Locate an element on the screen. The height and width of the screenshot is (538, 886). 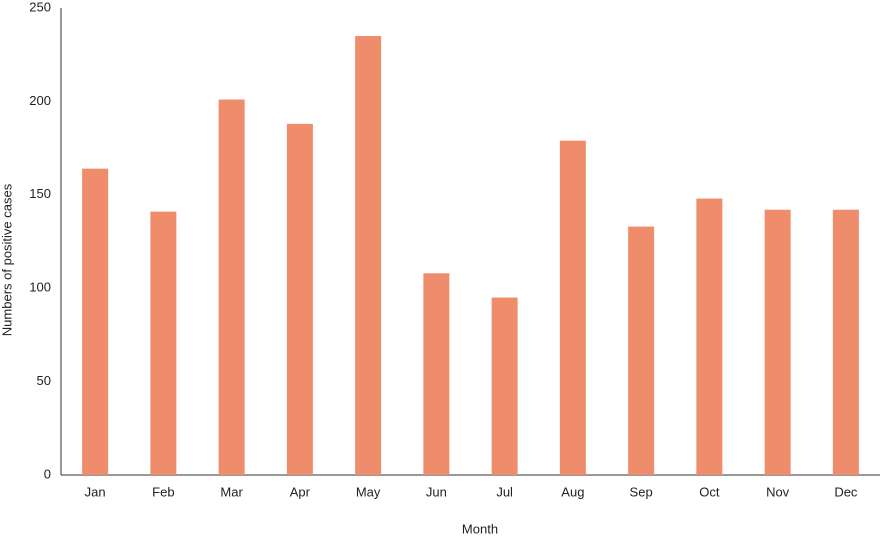
x-tick-label: Jul is located at coordinates (504, 491).